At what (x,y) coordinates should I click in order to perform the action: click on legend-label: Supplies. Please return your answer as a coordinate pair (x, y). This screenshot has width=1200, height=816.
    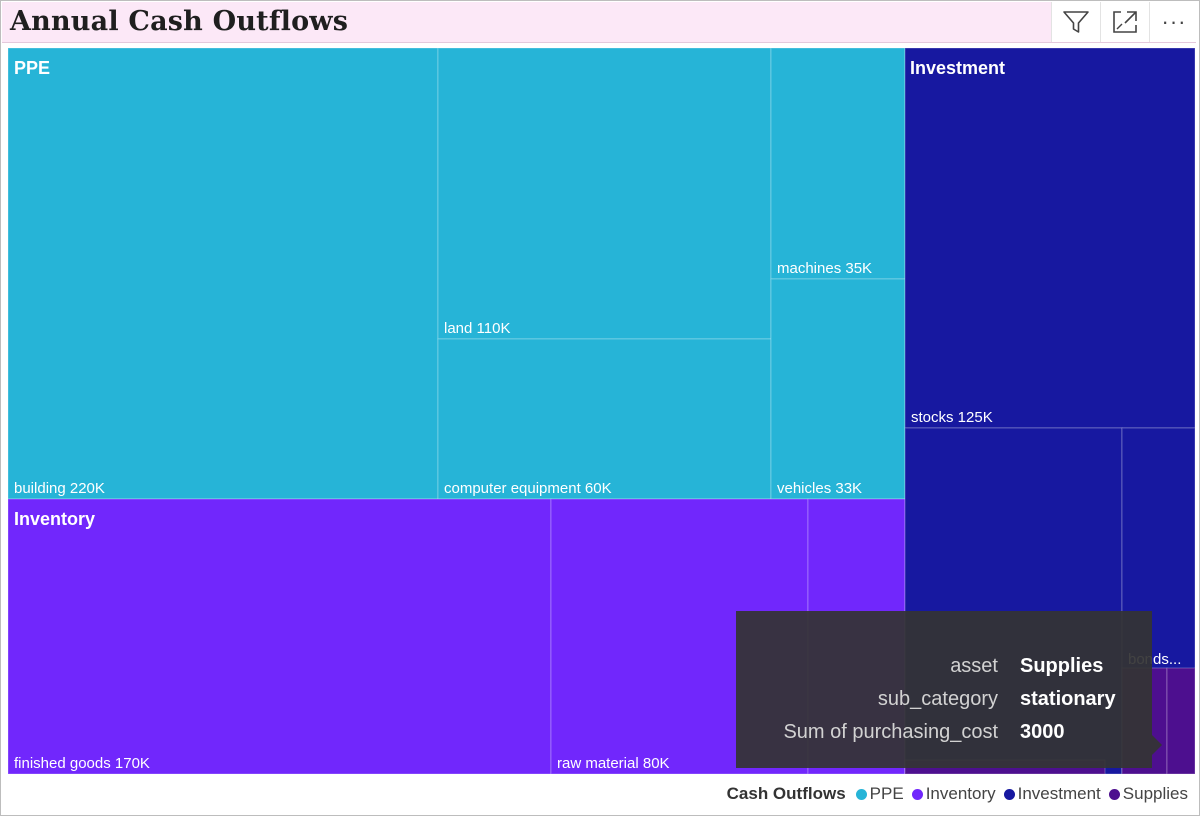
    Looking at the image, I should click on (1155, 793).